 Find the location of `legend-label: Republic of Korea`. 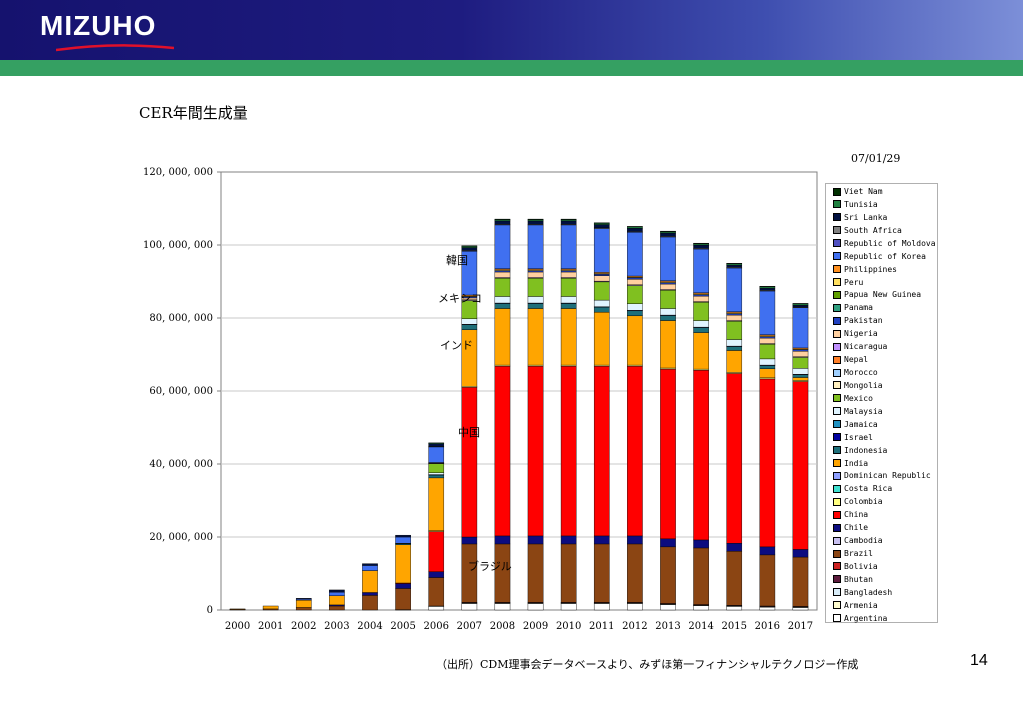

legend-label: Republic of Korea is located at coordinates (885, 256).